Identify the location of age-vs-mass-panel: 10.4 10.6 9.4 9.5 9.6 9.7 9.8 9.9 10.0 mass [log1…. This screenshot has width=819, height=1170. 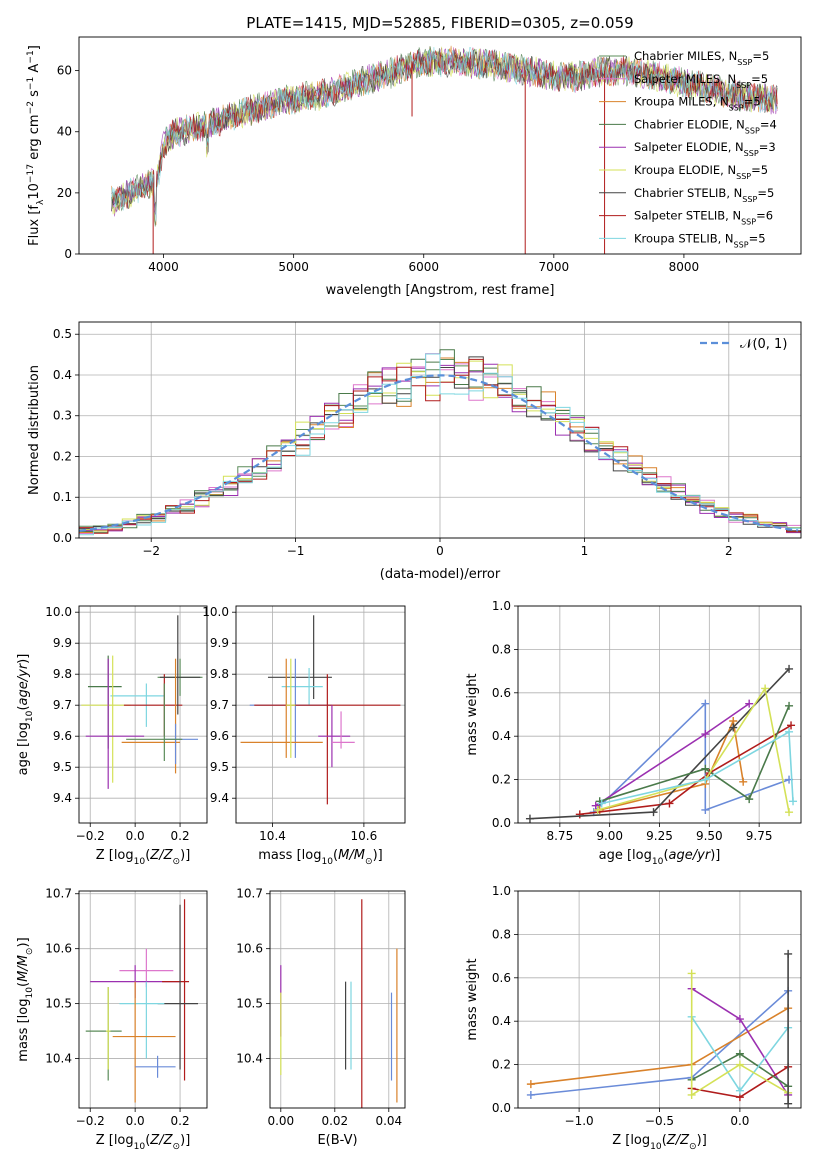
(304, 736).